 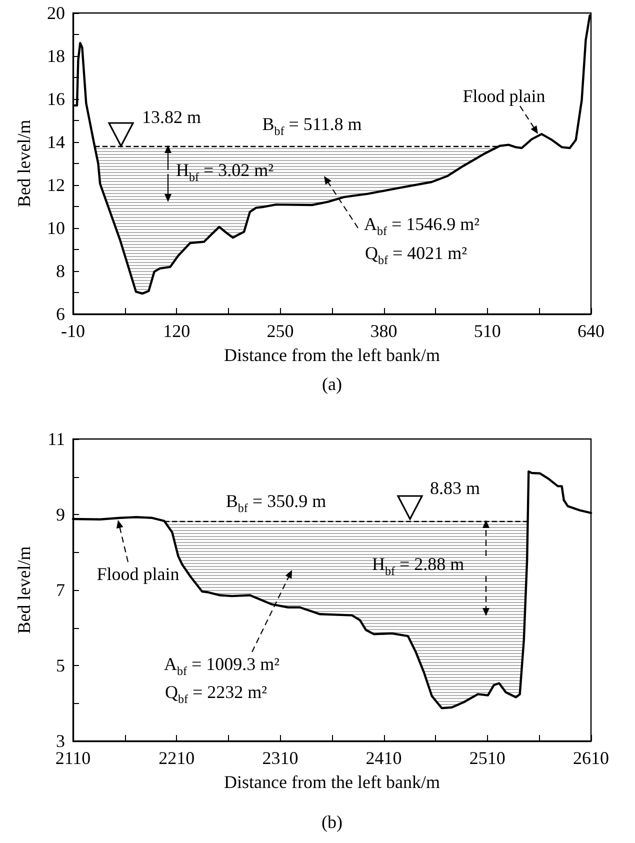 I want to click on annotation: Q$_{bf}$ = 4021 m², so click(x=416, y=255).